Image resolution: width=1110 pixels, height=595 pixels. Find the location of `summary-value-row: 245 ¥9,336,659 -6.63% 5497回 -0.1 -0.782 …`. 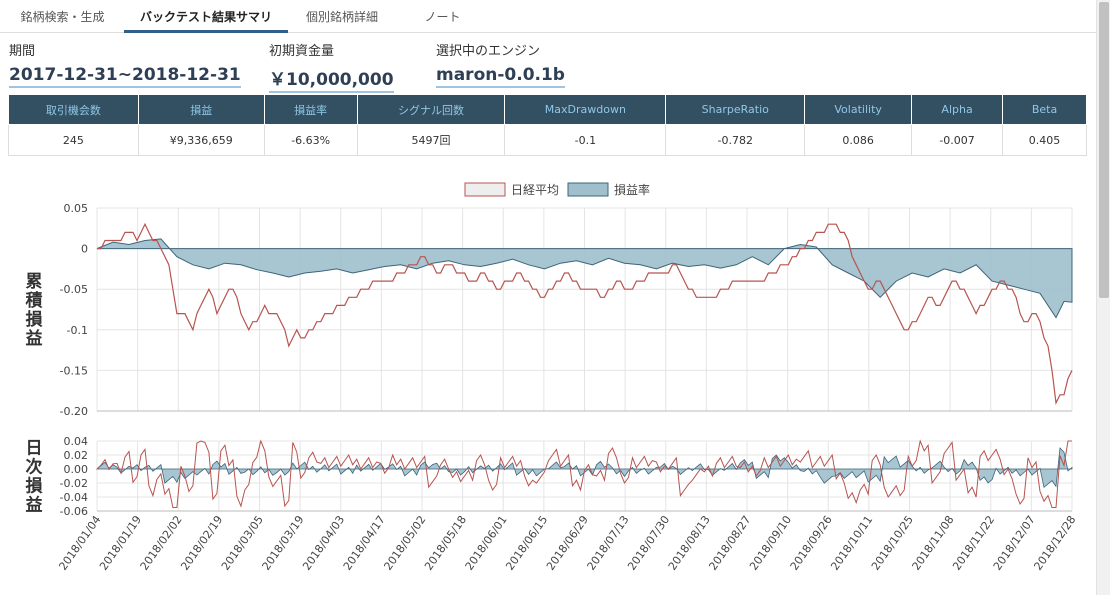

summary-value-row: 245 ¥9,336,659 -6.63% 5497回 -0.1 -0.782 … is located at coordinates (547, 140).